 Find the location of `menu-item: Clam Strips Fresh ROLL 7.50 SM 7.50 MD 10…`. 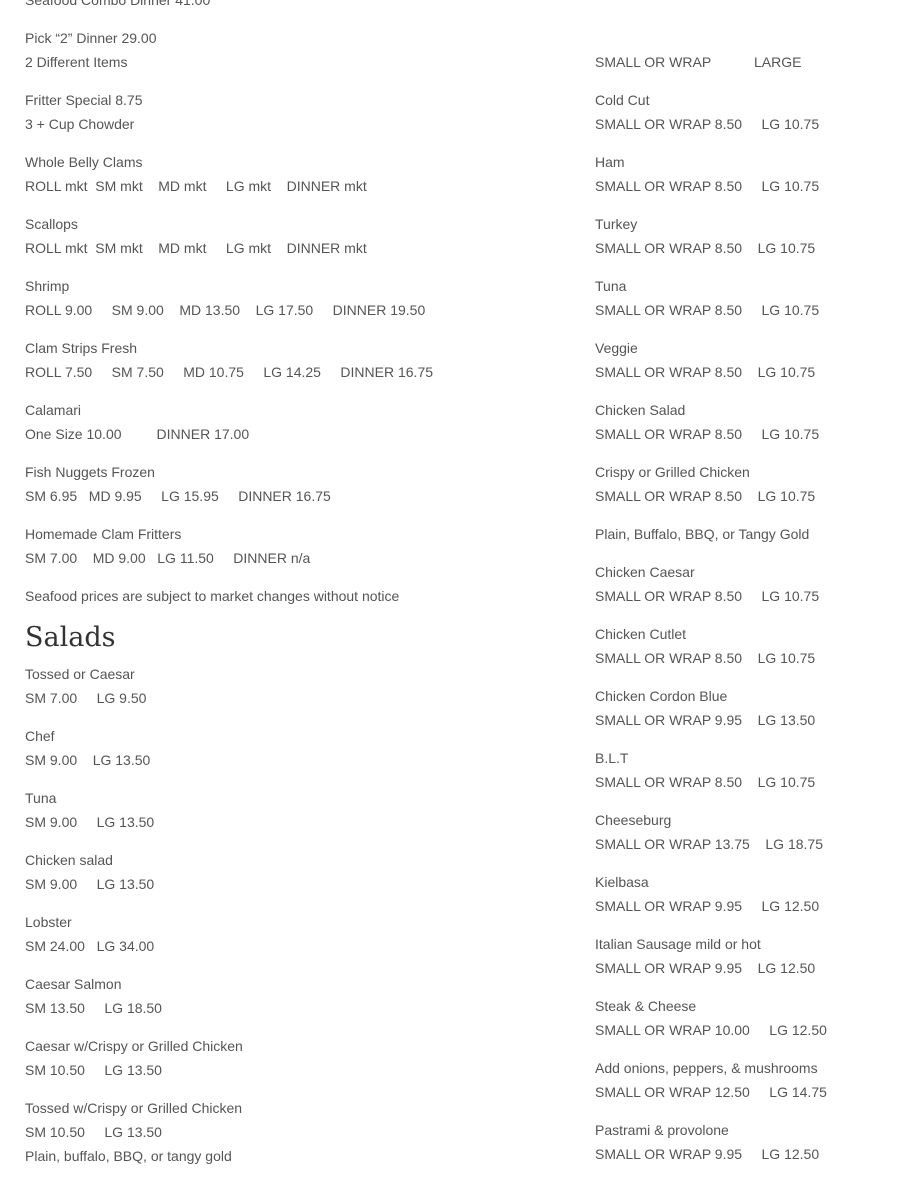

menu-item: Clam Strips Fresh ROLL 7.50 SM 7.50 MD 10… is located at coordinates (285, 360).